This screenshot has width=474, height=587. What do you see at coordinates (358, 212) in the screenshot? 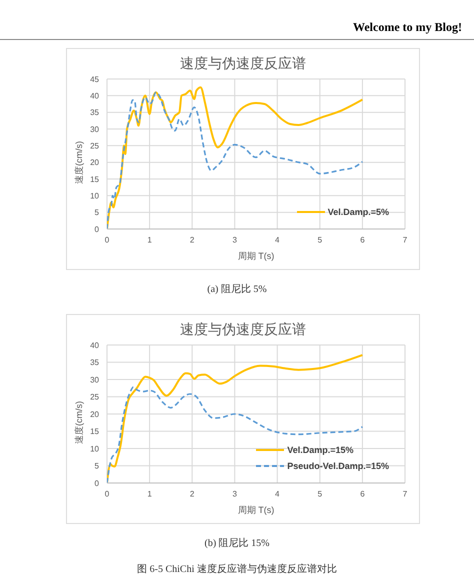
I see `legend-label: Vel.Damp.=5%` at bounding box center [358, 212].